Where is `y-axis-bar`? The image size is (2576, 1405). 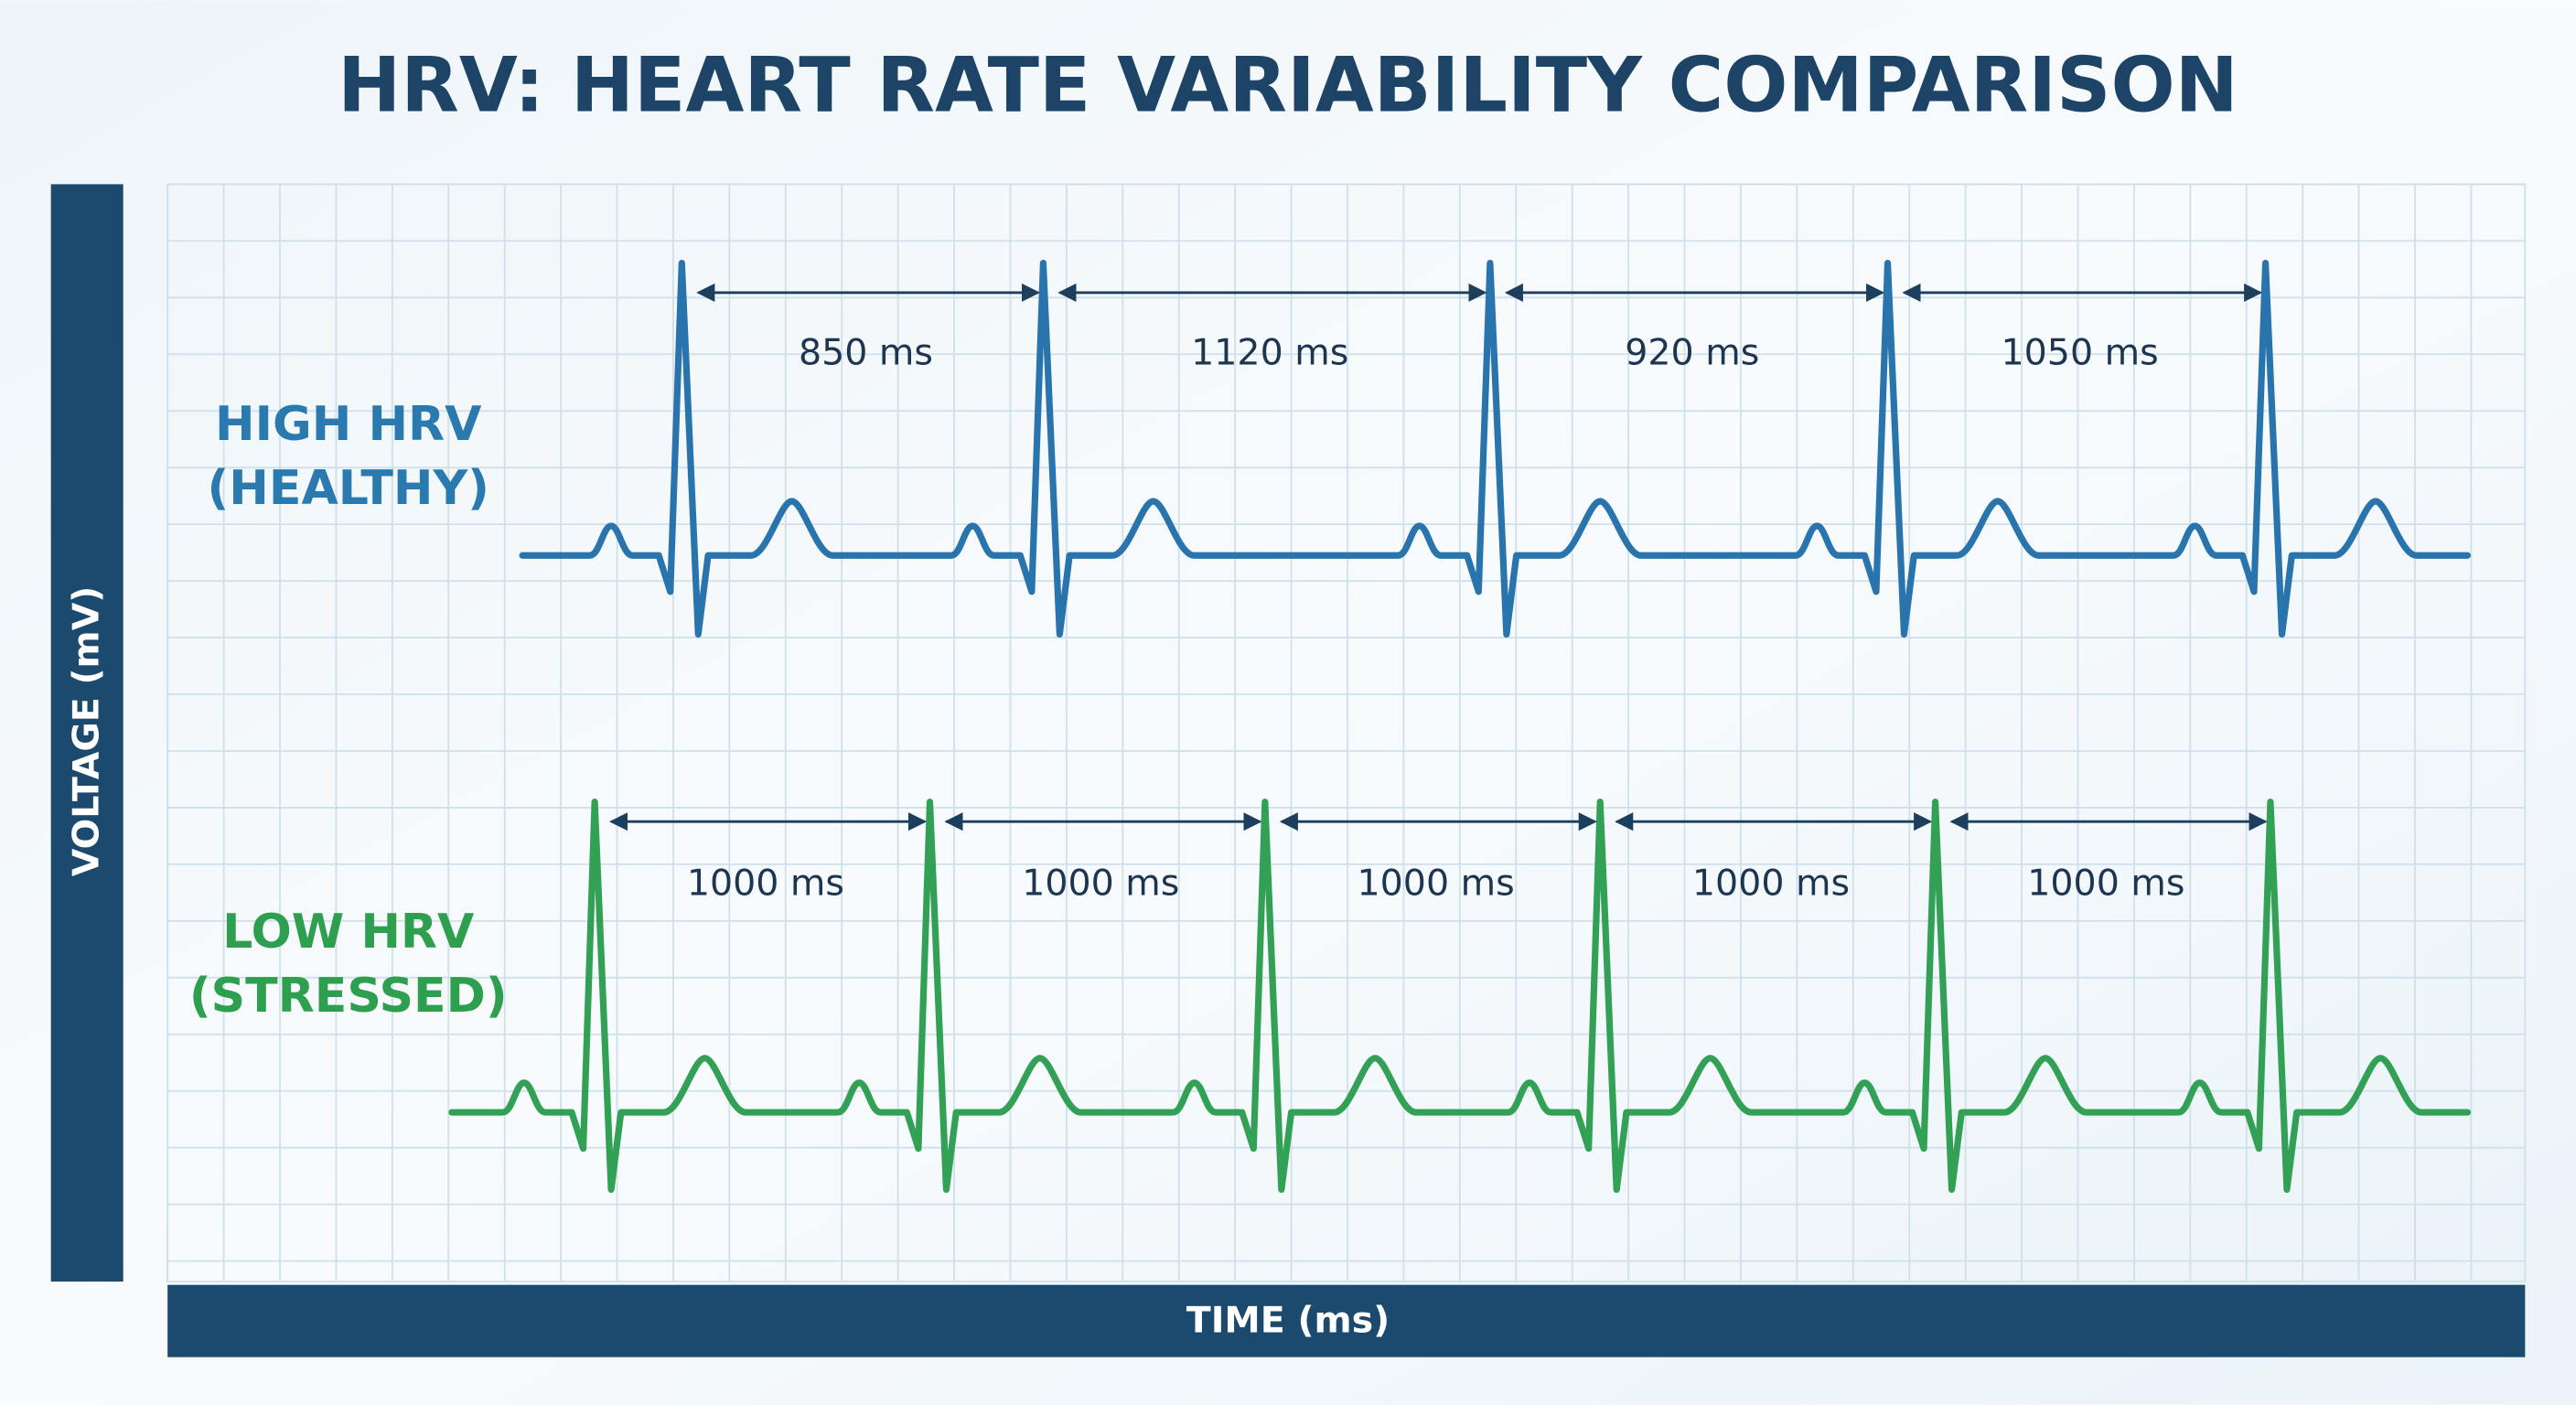
y-axis-bar is located at coordinates (87, 733).